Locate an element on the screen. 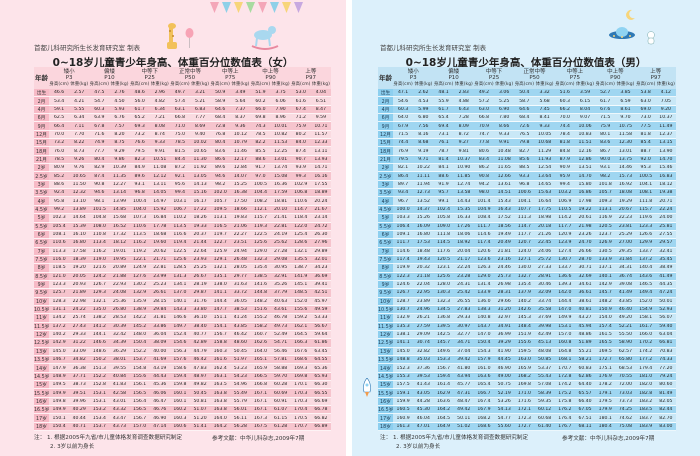  age-label: 3.5岁 is located at coordinates (41, 194).